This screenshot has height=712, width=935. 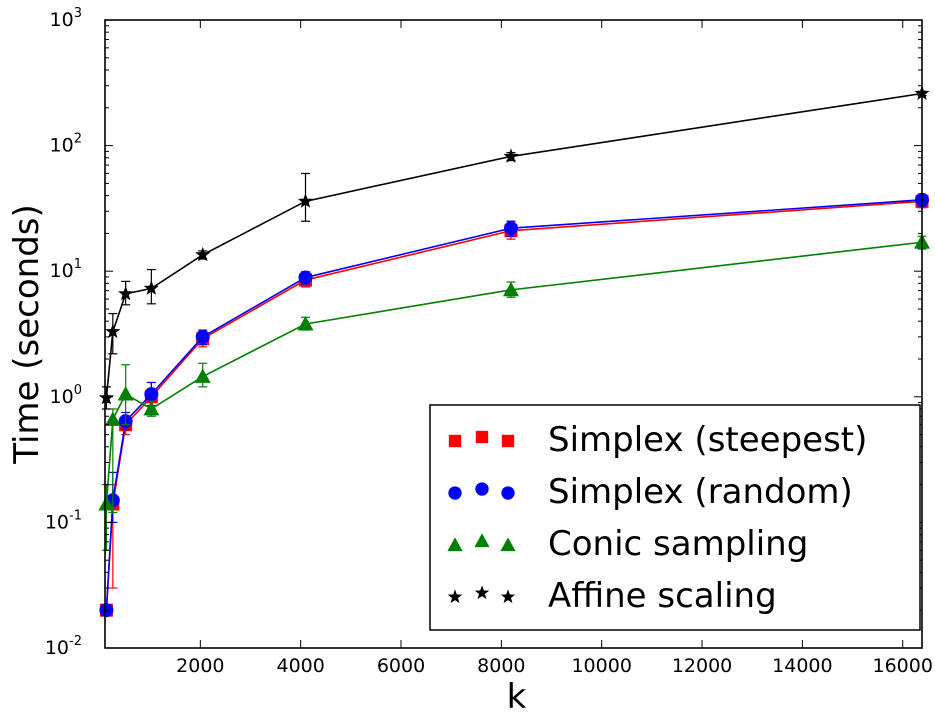 I want to click on y-axis-title: Time (seconds), so click(x=27, y=334).